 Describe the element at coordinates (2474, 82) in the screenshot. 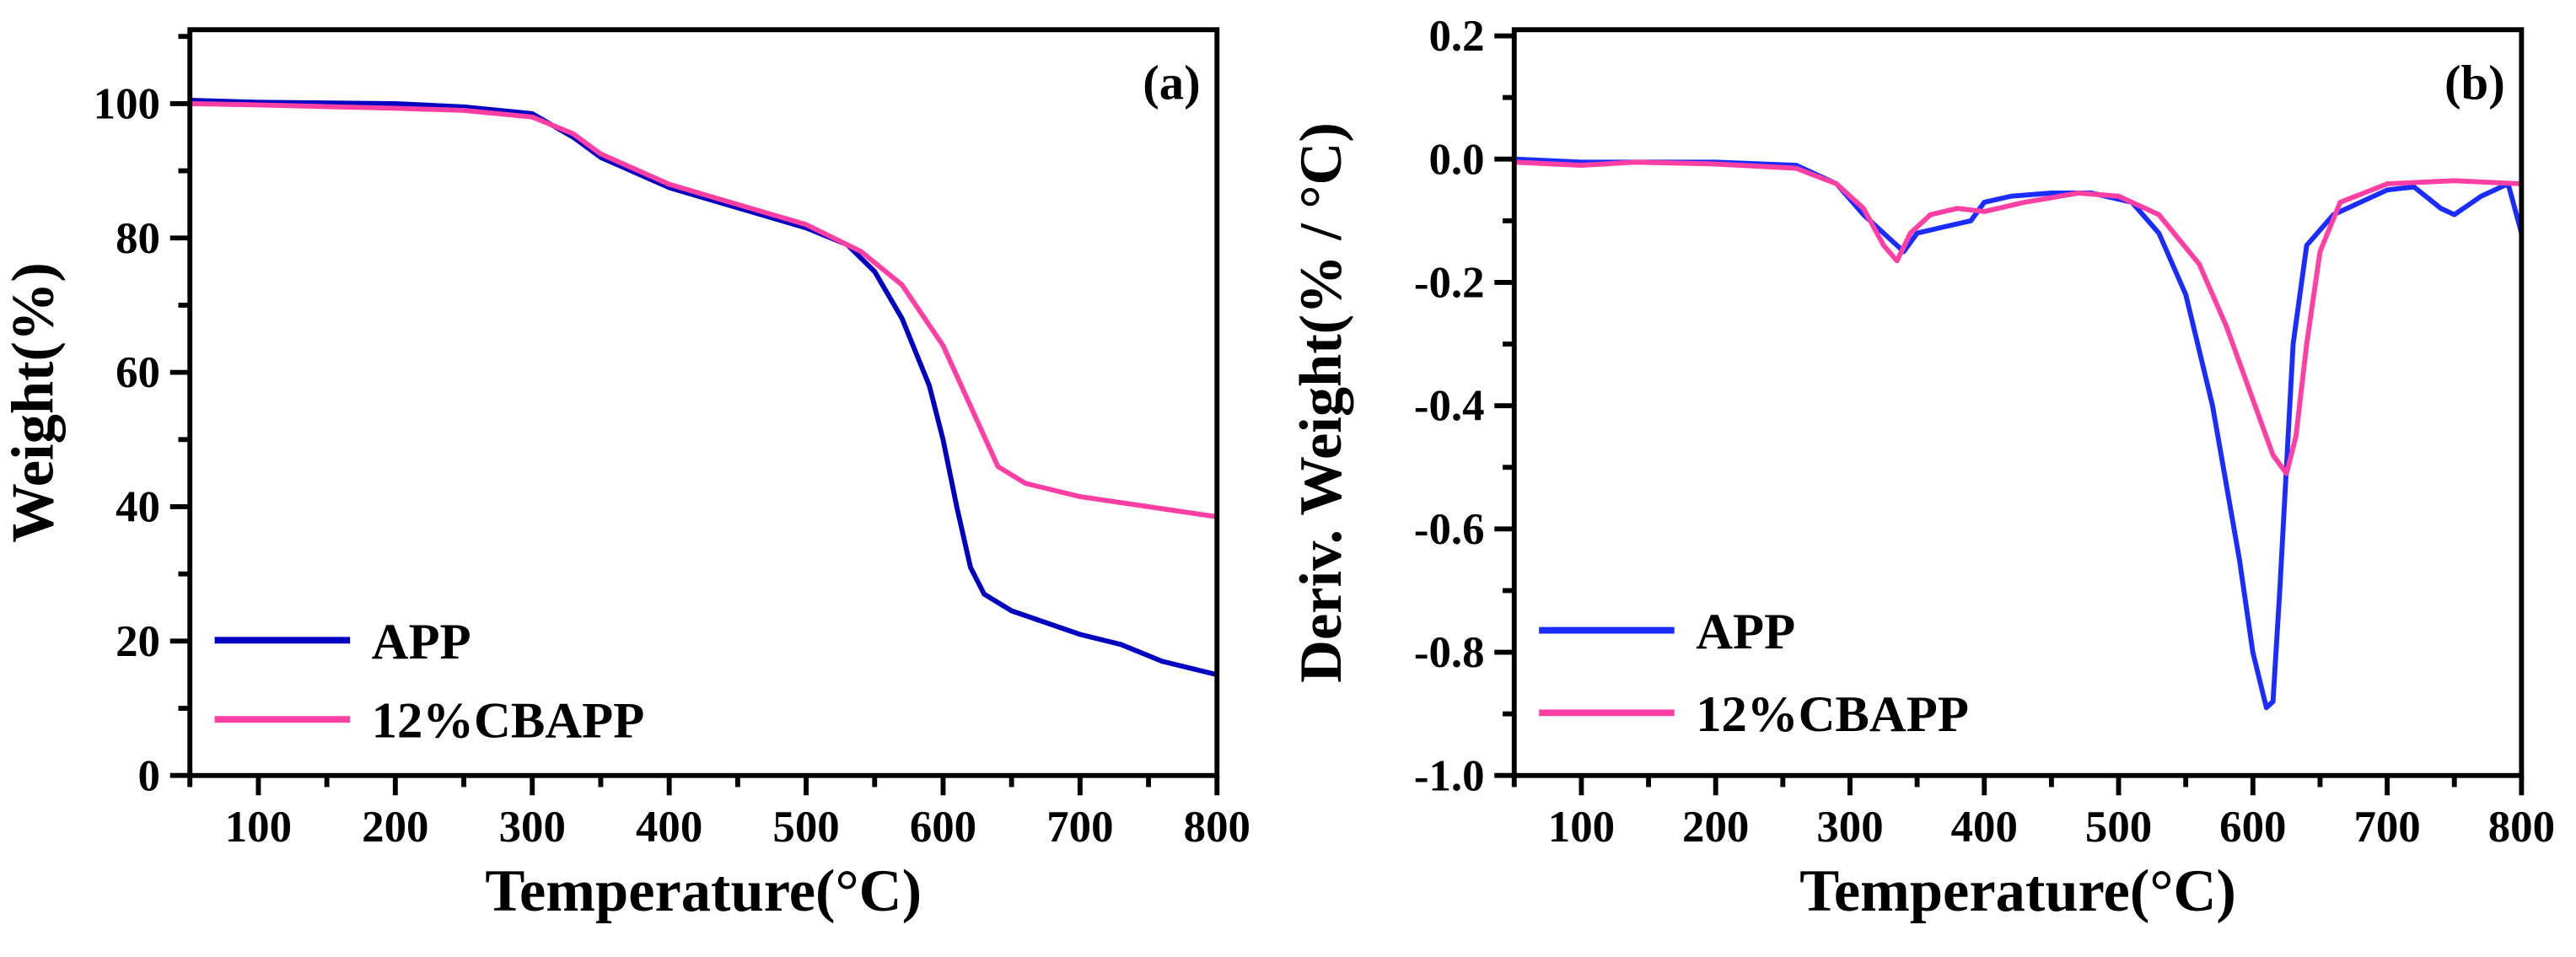

I see `panel-label: (b)` at that location.